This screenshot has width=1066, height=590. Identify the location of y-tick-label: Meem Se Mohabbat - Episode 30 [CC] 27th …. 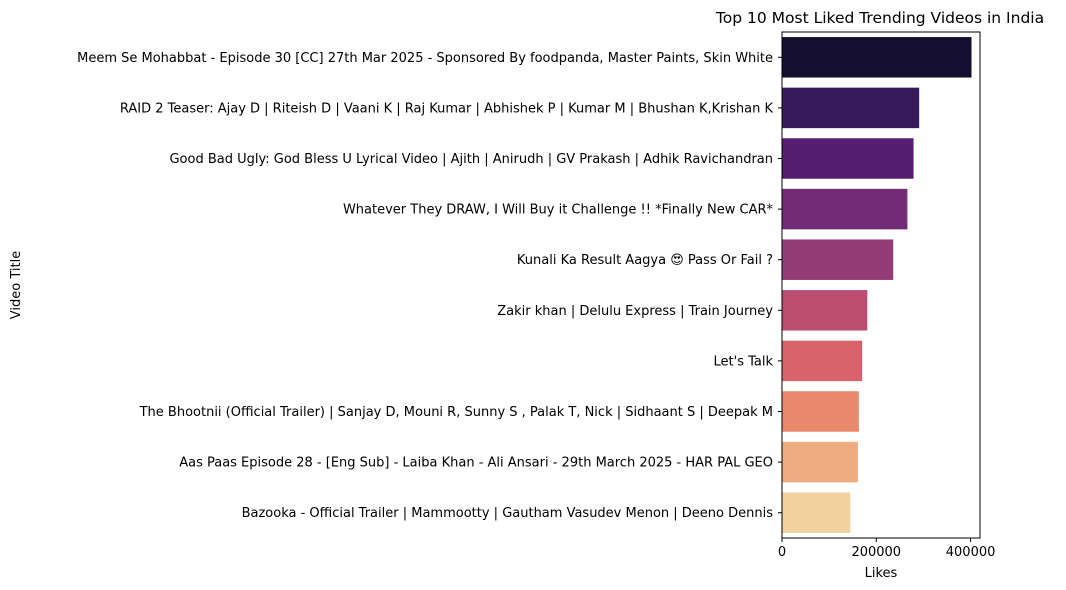
(425, 58).